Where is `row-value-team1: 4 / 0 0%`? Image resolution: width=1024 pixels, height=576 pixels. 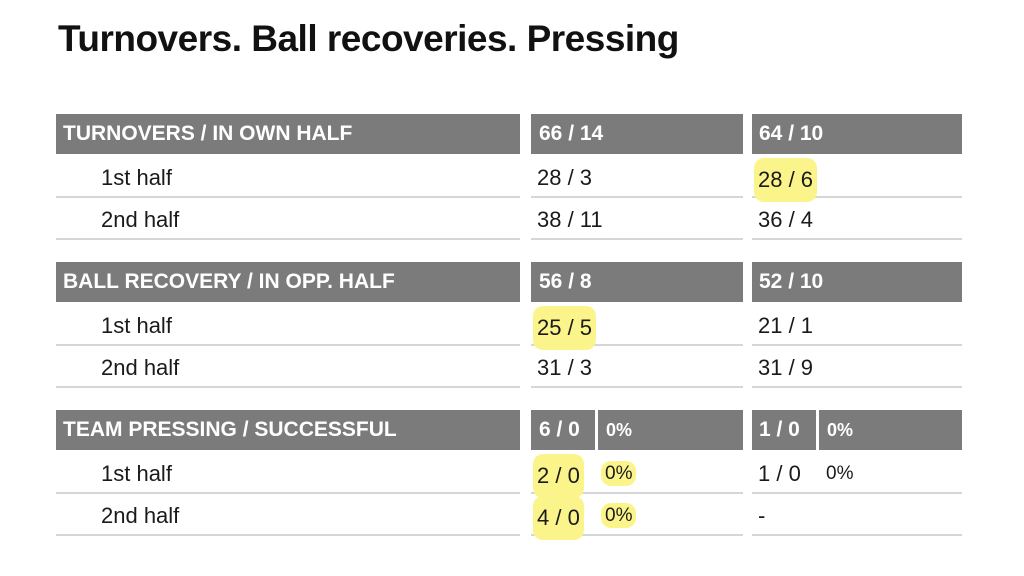 row-value-team1: 4 / 0 0% is located at coordinates (637, 518).